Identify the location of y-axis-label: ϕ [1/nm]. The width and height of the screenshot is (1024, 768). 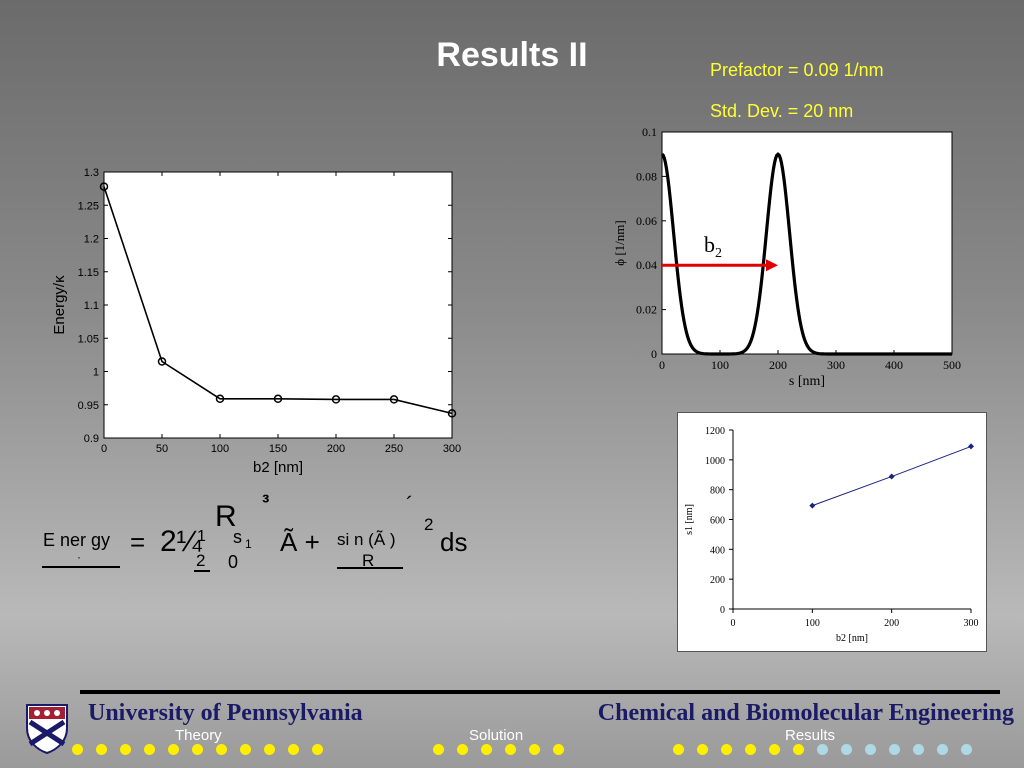
(619, 242).